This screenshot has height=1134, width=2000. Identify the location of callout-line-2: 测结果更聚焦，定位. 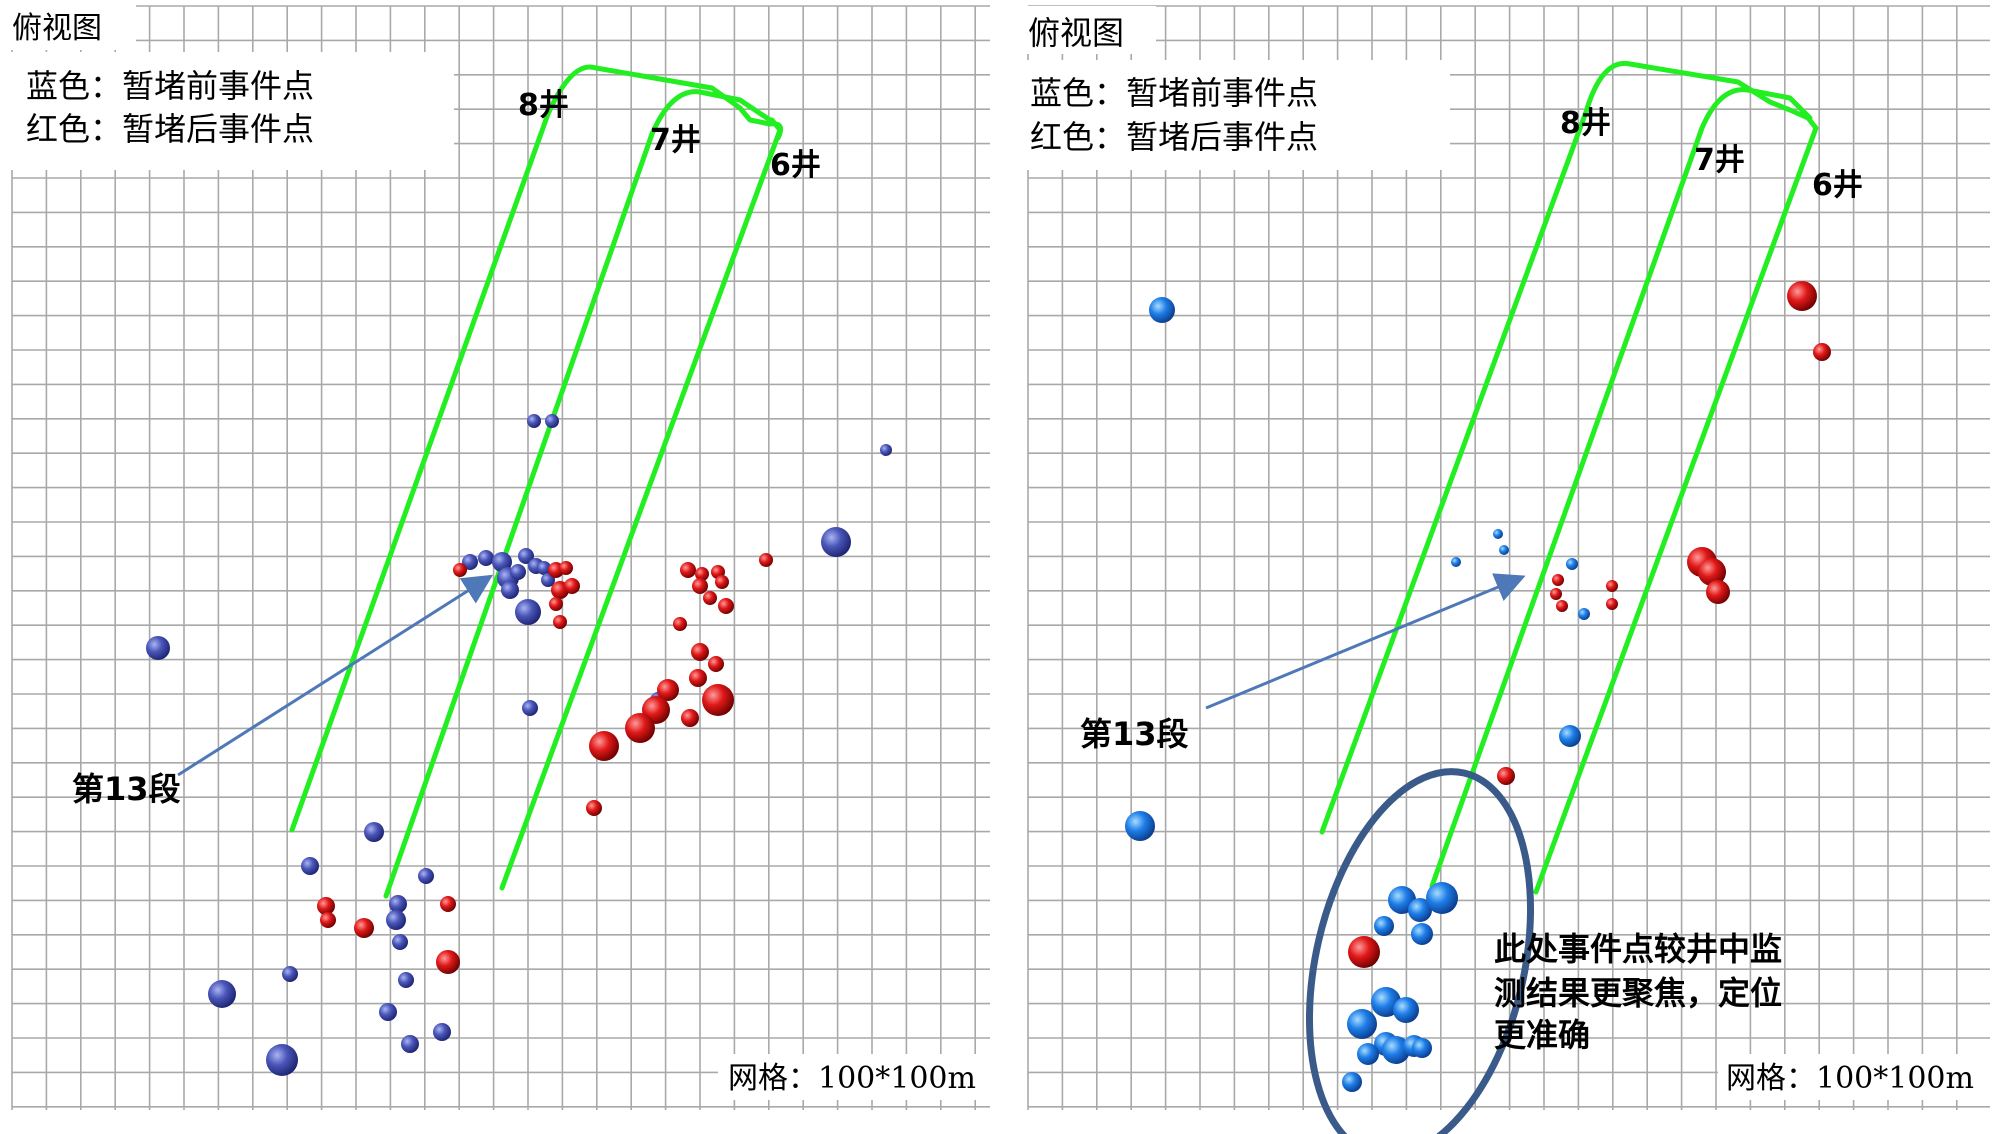
(1638, 993).